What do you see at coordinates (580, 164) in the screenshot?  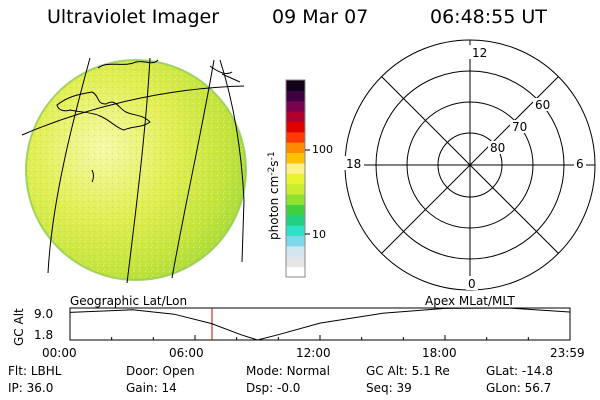 I see `mlt-label-6: 6` at bounding box center [580, 164].